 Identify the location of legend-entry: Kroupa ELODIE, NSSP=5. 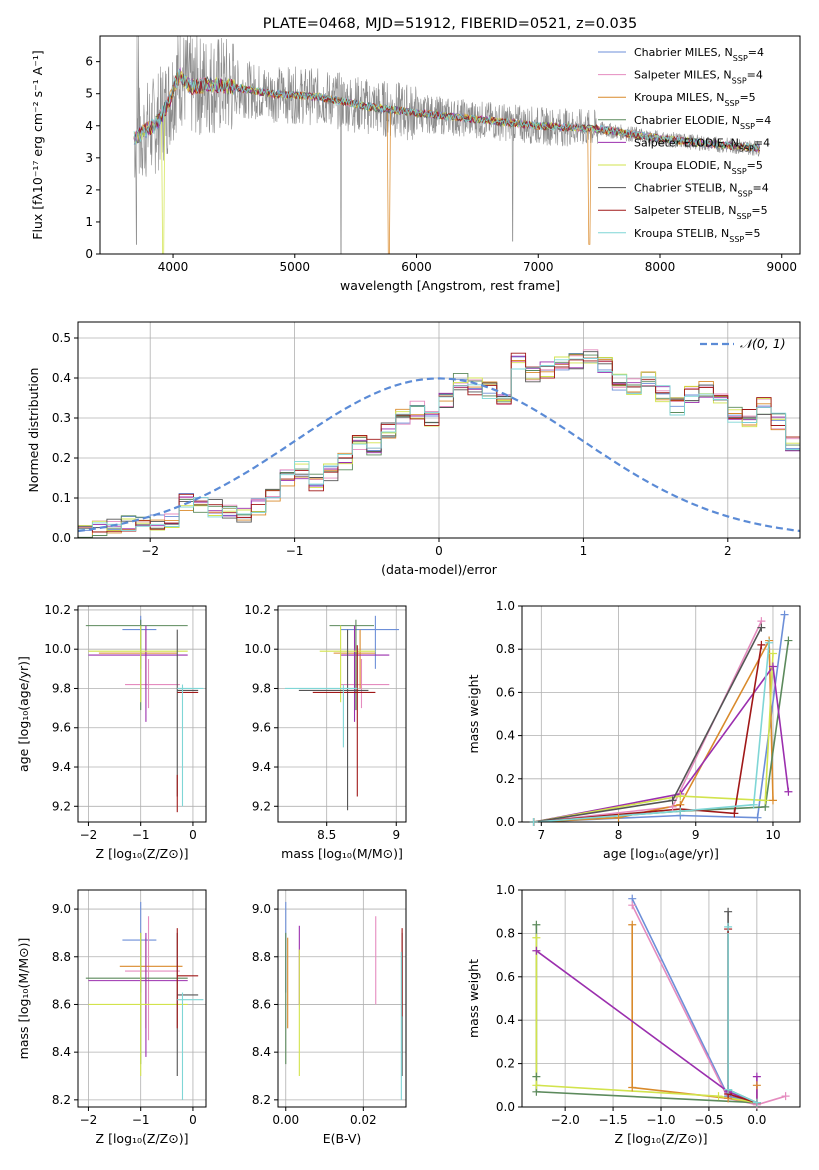
(698, 167).